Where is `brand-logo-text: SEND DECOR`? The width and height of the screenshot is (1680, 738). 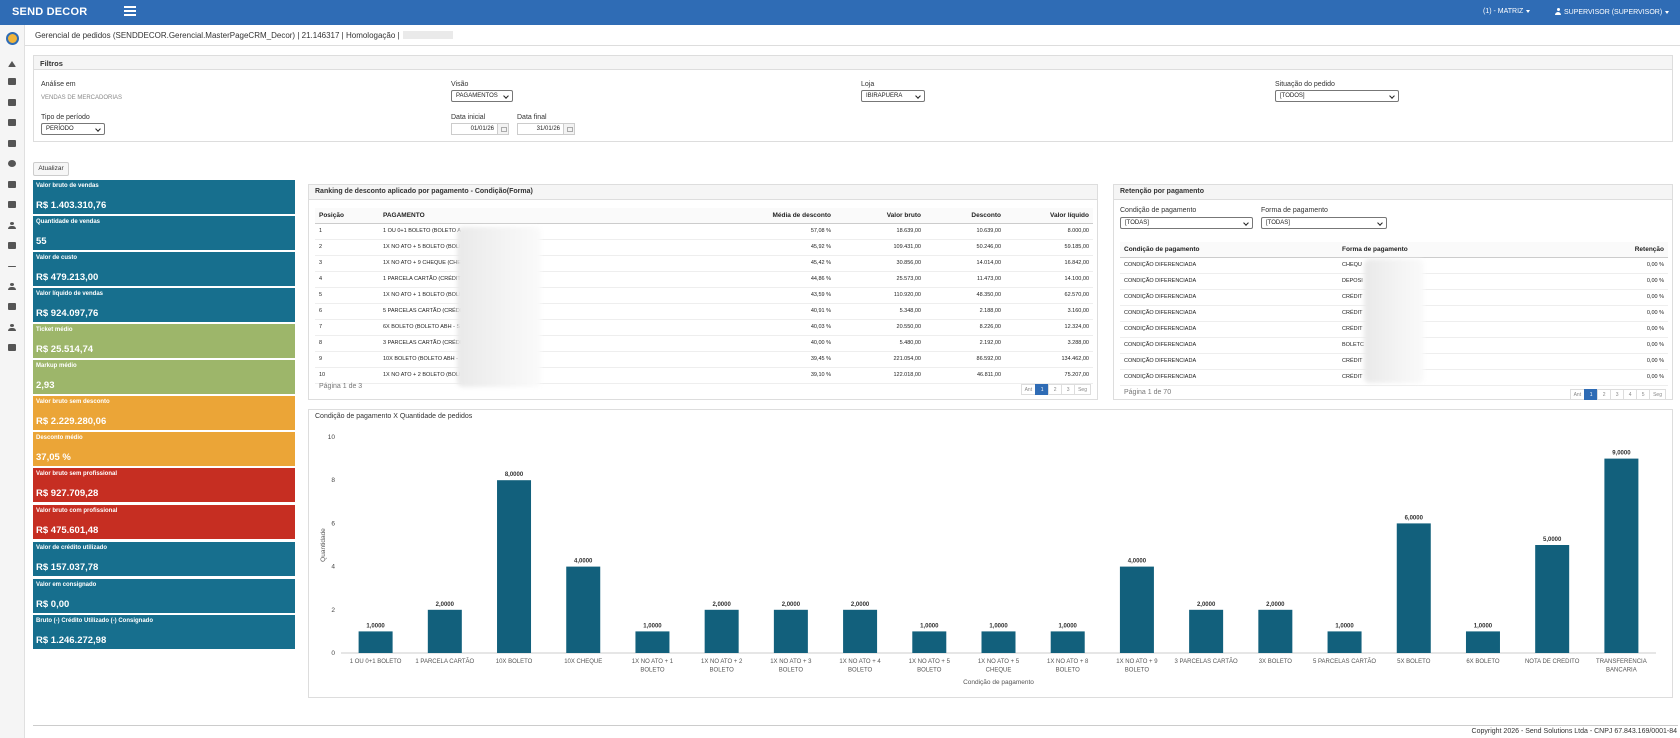 brand-logo-text: SEND DECOR is located at coordinates (50, 12).